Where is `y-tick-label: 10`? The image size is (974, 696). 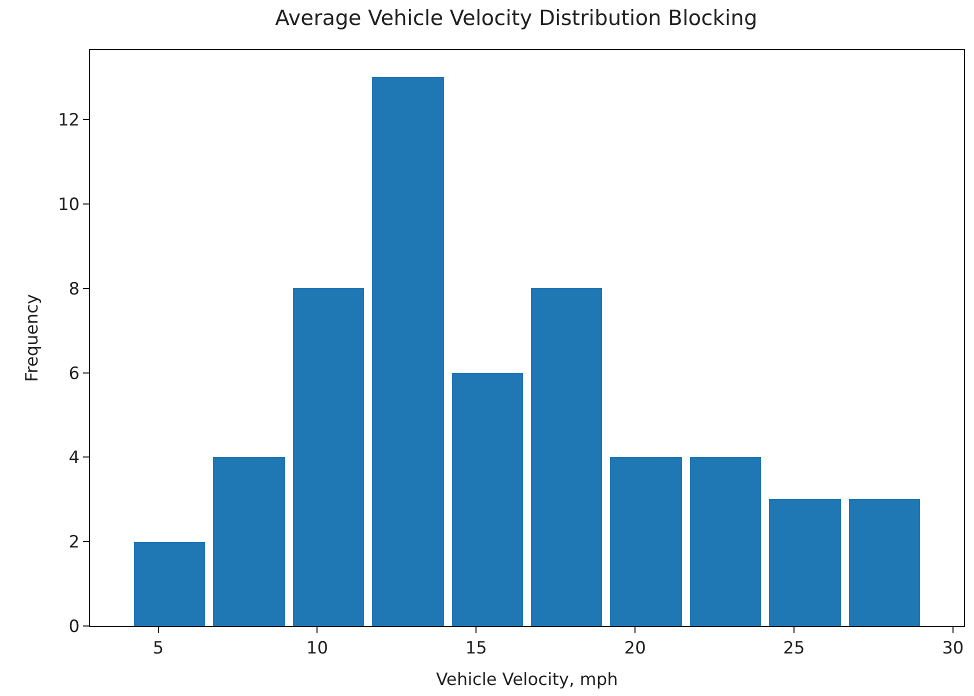 y-tick-label: 10 is located at coordinates (69, 204).